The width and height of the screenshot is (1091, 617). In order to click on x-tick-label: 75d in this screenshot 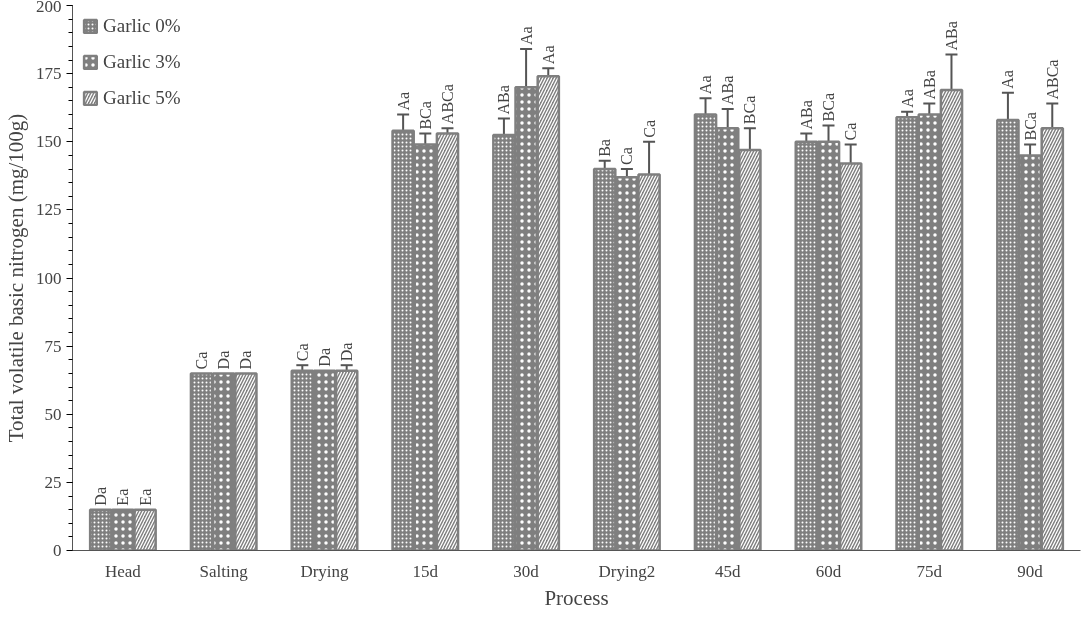, I will do `click(929, 571)`.